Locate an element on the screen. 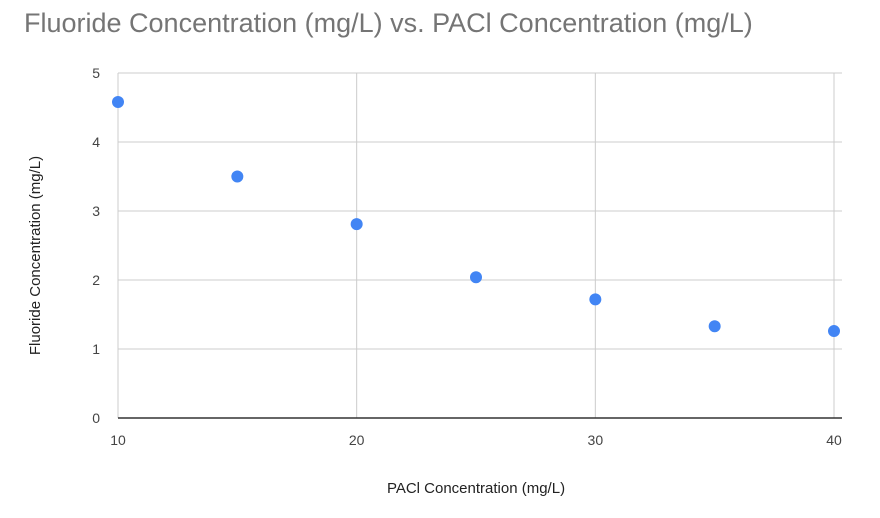 This screenshot has height=518, width=880. y-tick-label: 3 is located at coordinates (96, 211).